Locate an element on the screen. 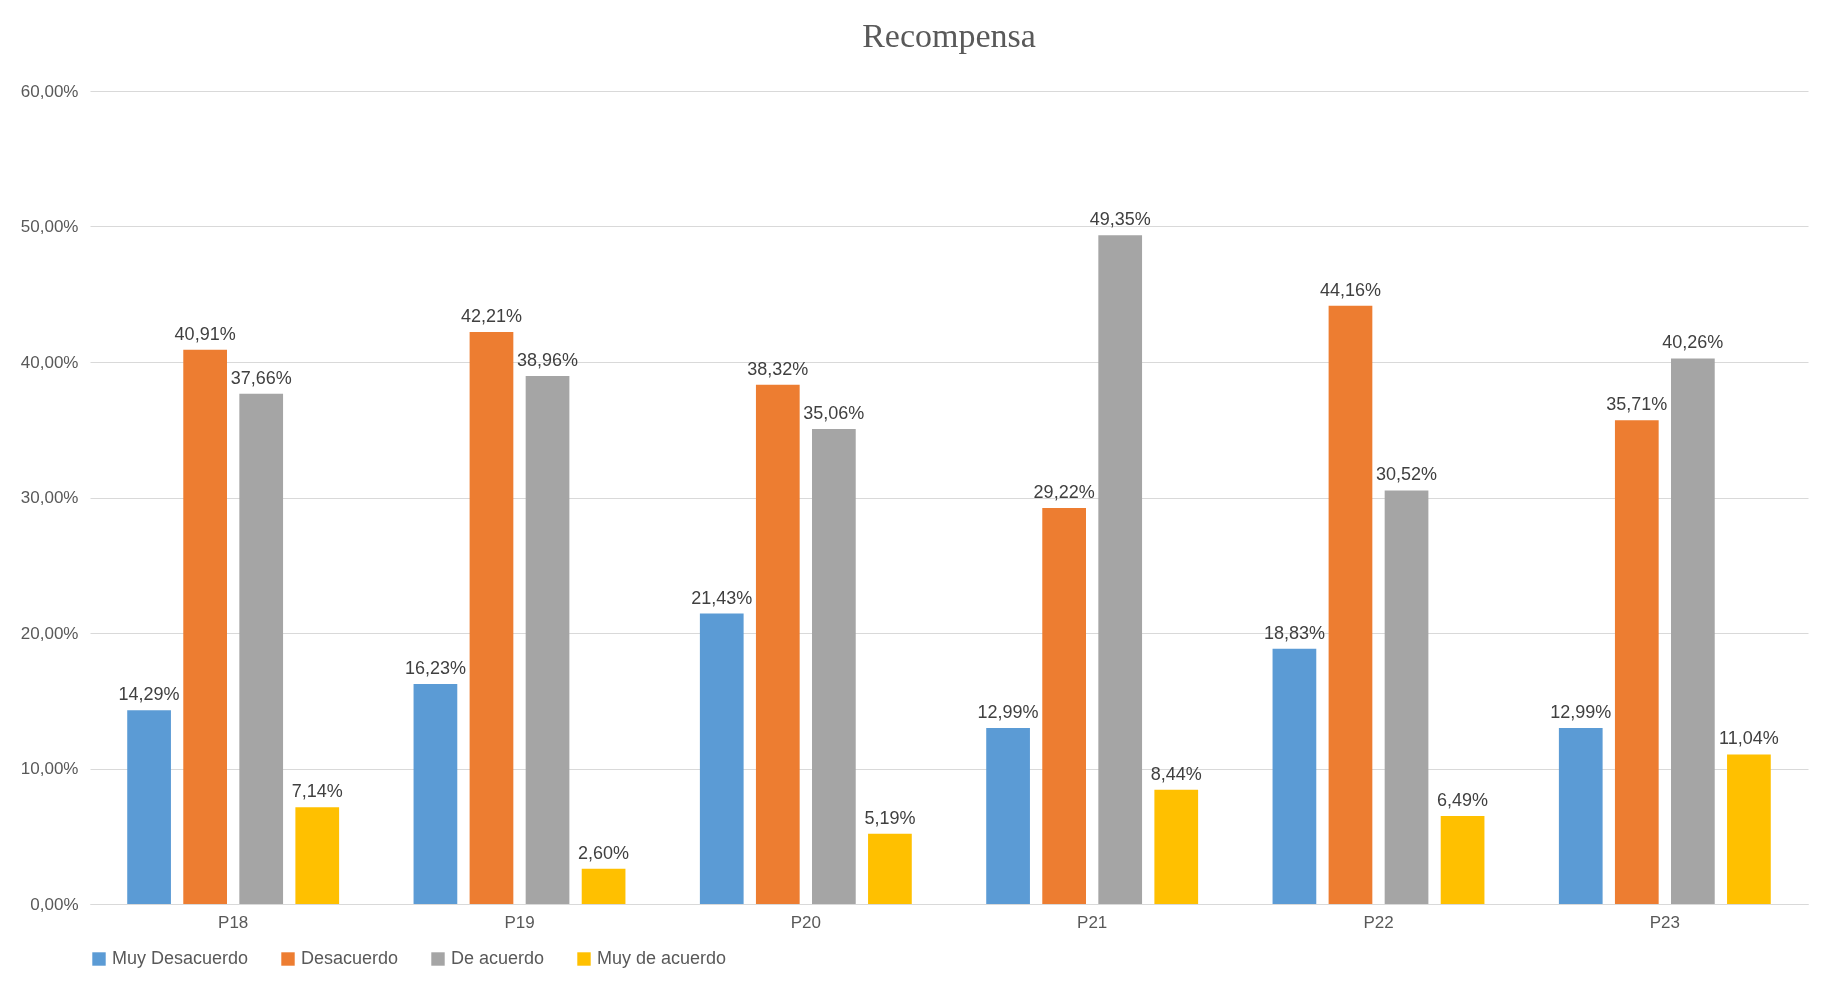 The image size is (1838, 993). data-label: 14,29% is located at coordinates (149, 694).